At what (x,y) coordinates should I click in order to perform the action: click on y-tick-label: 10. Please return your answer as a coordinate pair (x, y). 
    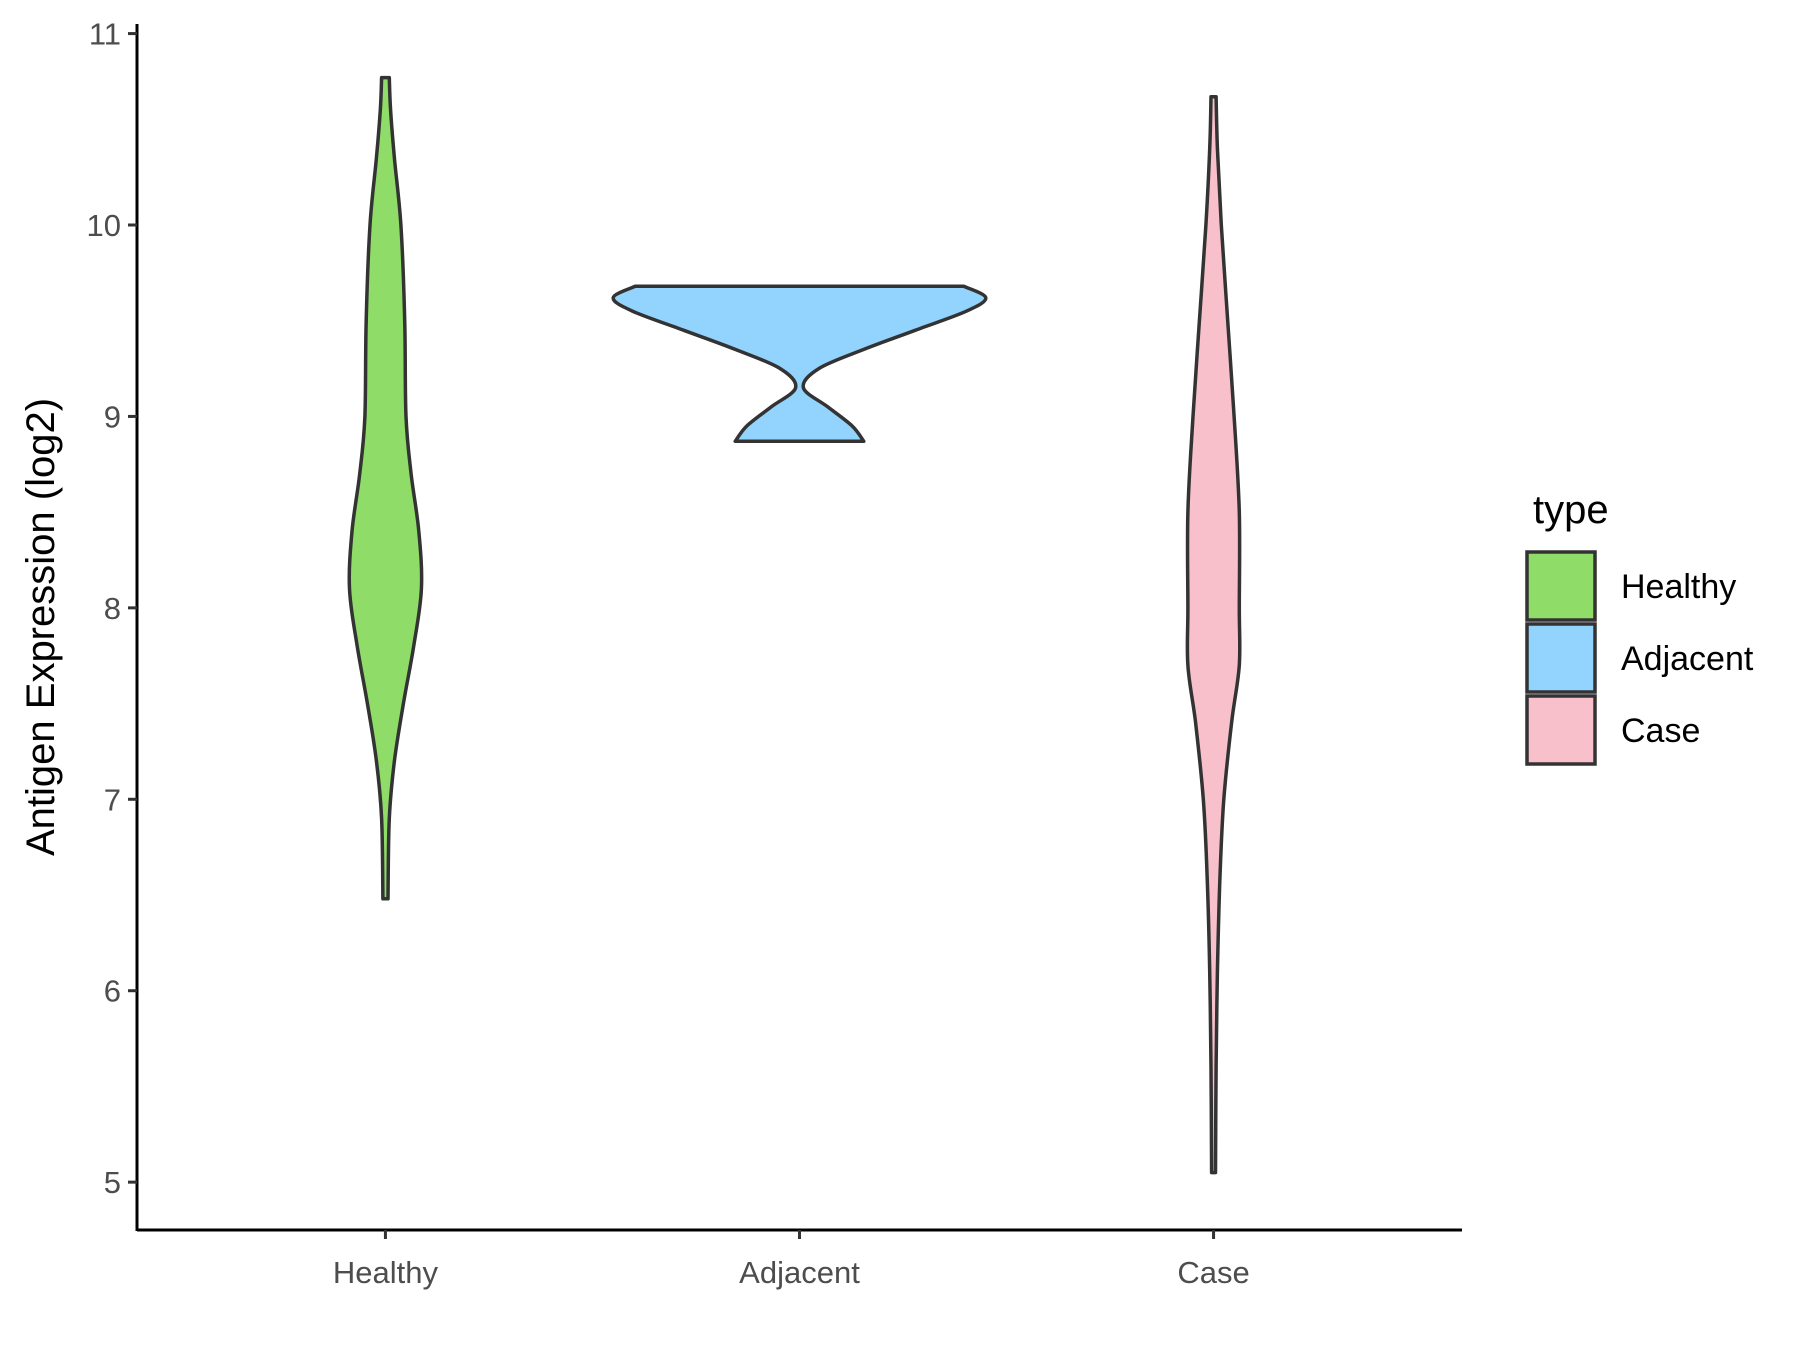
    Looking at the image, I should click on (104, 225).